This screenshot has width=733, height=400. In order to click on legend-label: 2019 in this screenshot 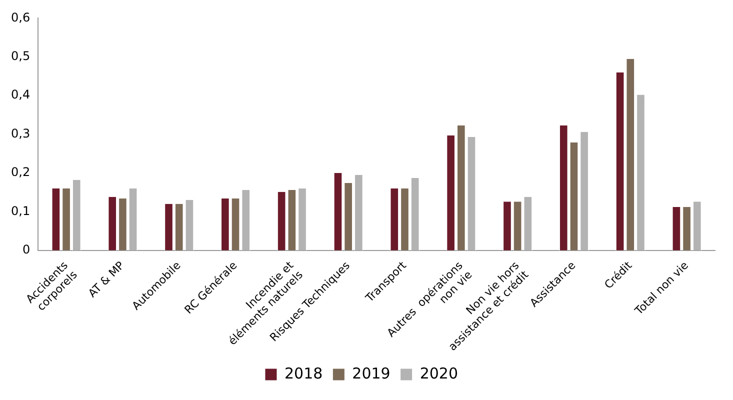, I will do `click(371, 373)`.